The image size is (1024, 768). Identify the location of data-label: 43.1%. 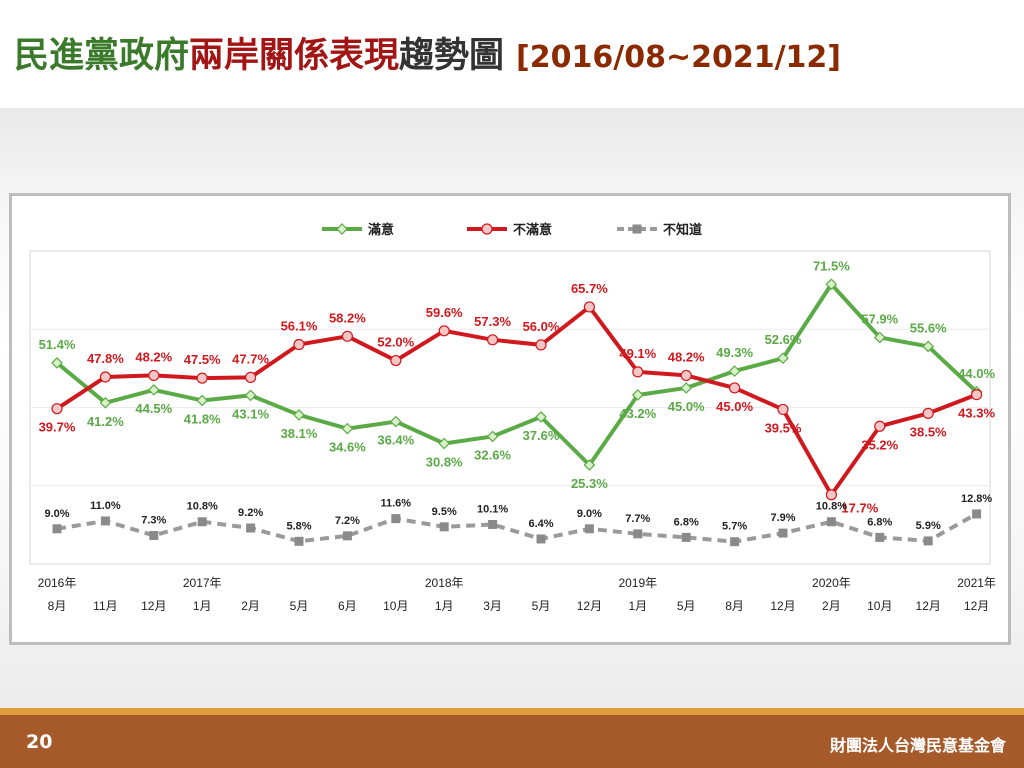
(250, 413).